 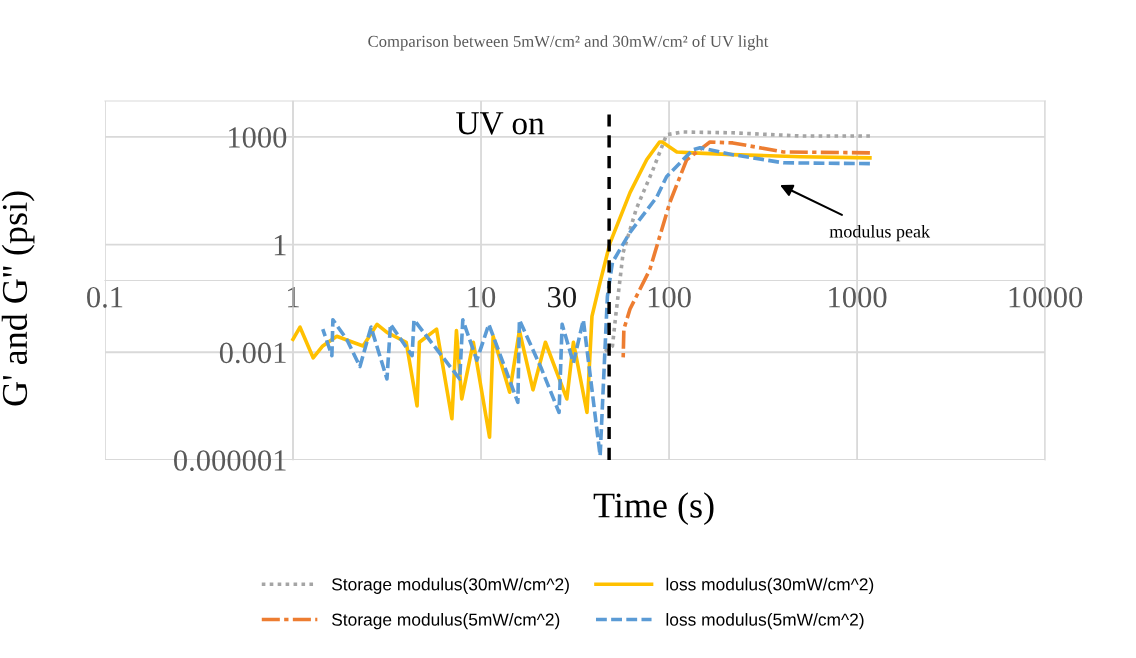 I want to click on legend-label: Storage modulus(30mW/cm^2), so click(x=450, y=585).